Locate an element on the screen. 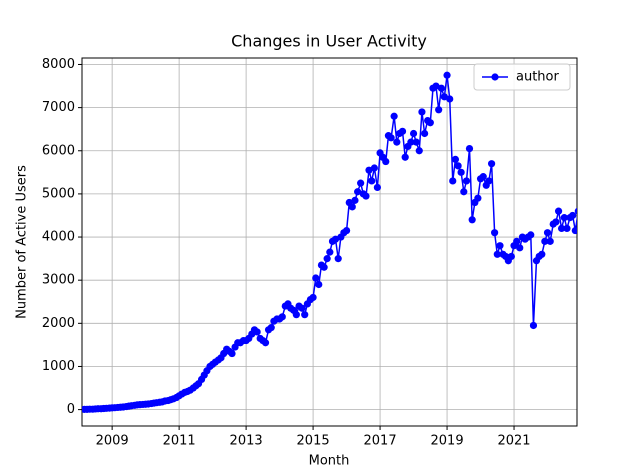 The width and height of the screenshot is (642, 473). y-tick-label: 4000 is located at coordinates (58, 237).